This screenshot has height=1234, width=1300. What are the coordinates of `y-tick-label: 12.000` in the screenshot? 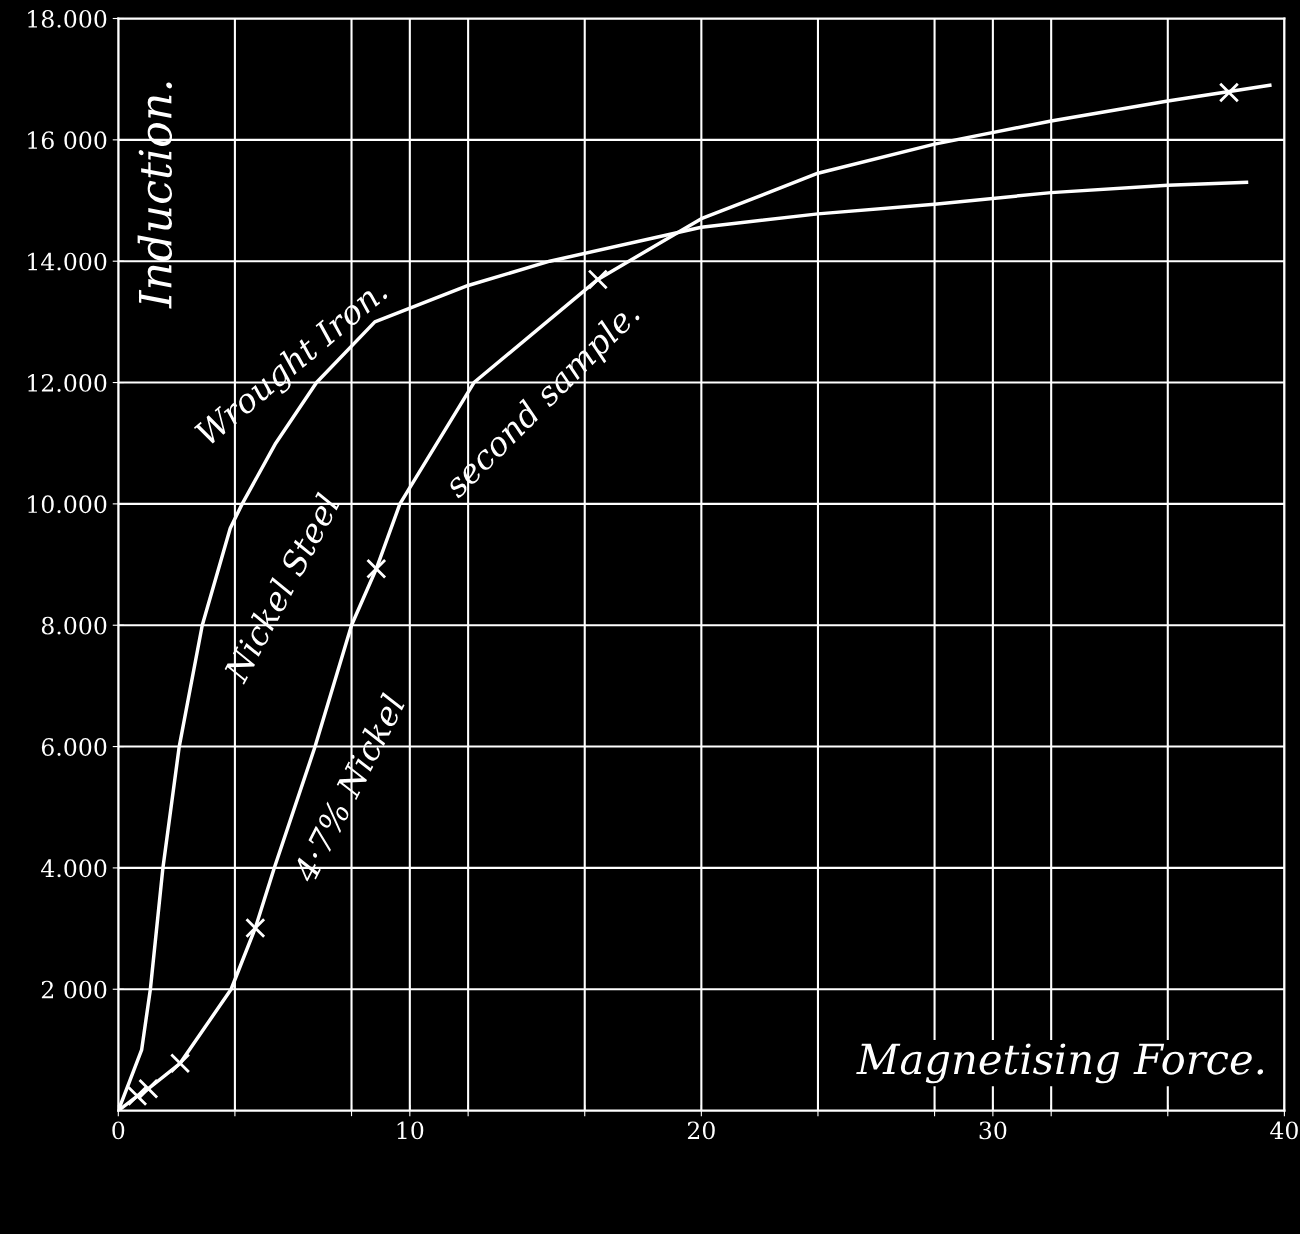 It's located at (67, 382).